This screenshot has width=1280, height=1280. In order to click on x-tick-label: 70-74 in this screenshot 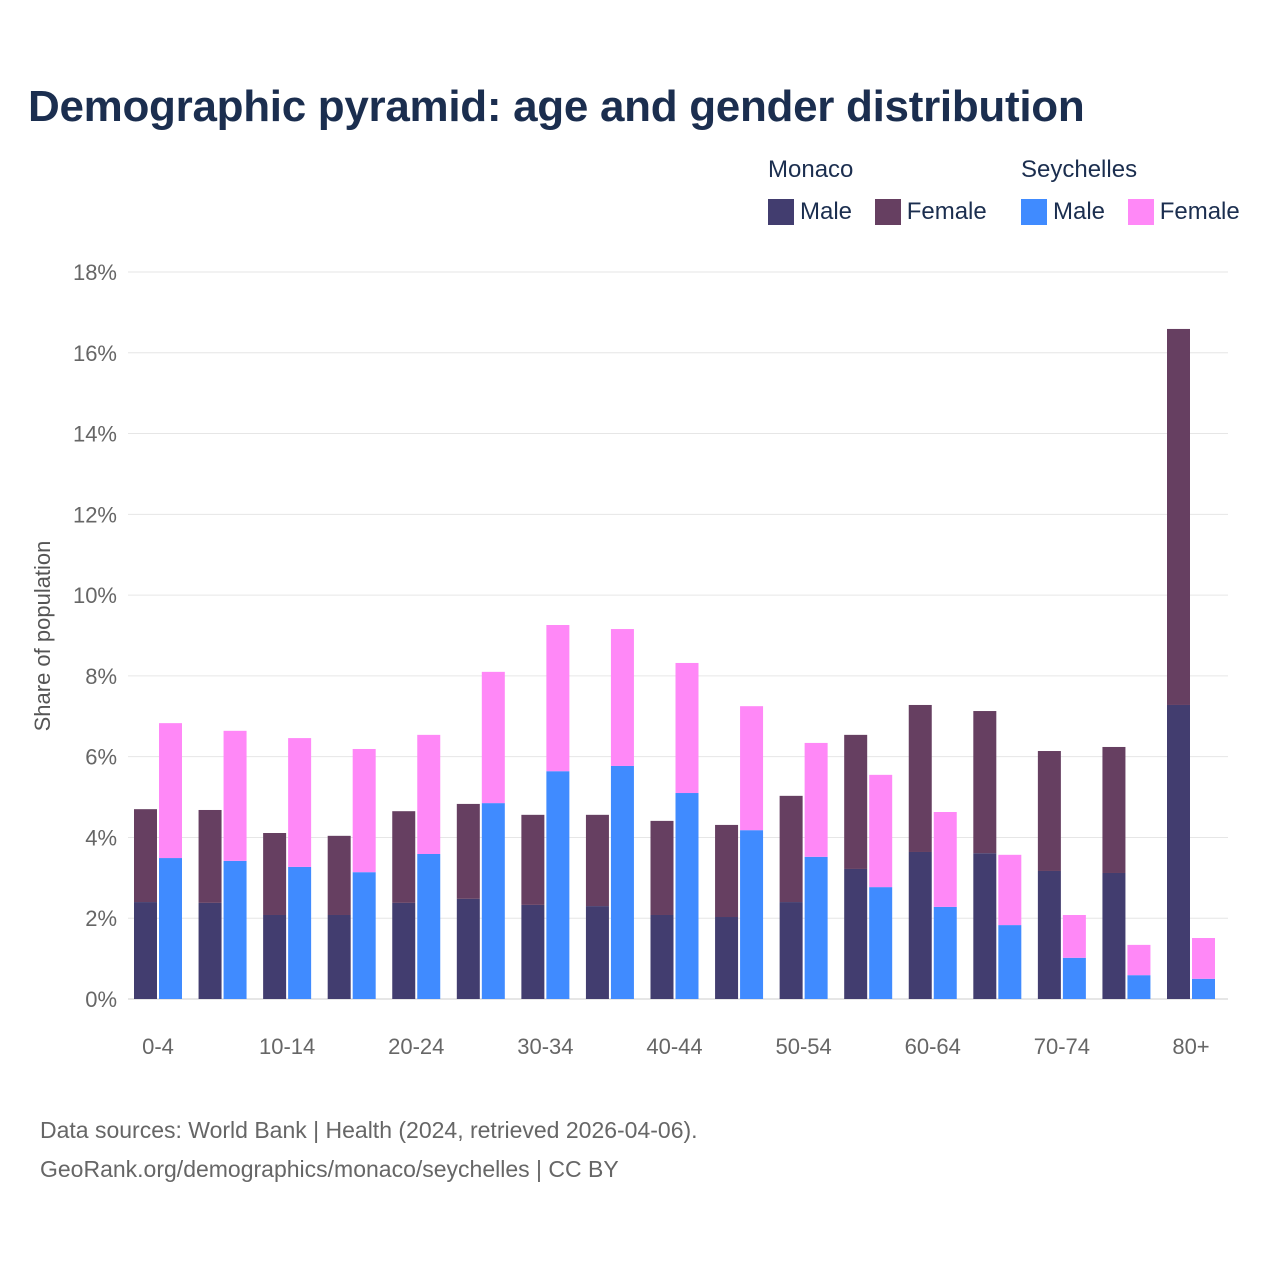, I will do `click(1062, 1046)`.